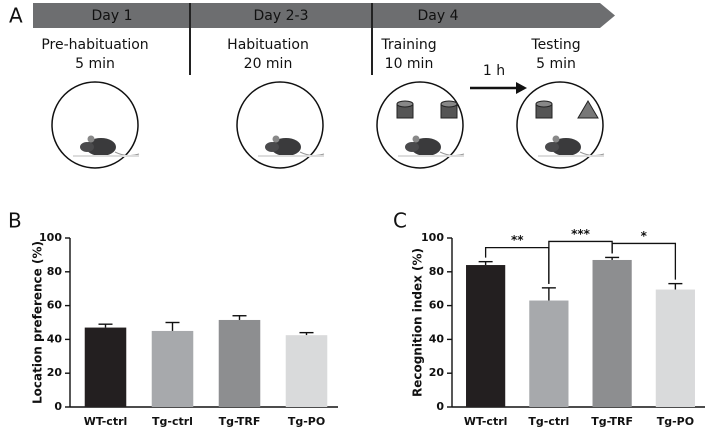 This screenshot has height=428, width=709. What do you see at coordinates (38, 322) in the screenshot?
I see `y-axis-label: Location preference (%)` at bounding box center [38, 322].